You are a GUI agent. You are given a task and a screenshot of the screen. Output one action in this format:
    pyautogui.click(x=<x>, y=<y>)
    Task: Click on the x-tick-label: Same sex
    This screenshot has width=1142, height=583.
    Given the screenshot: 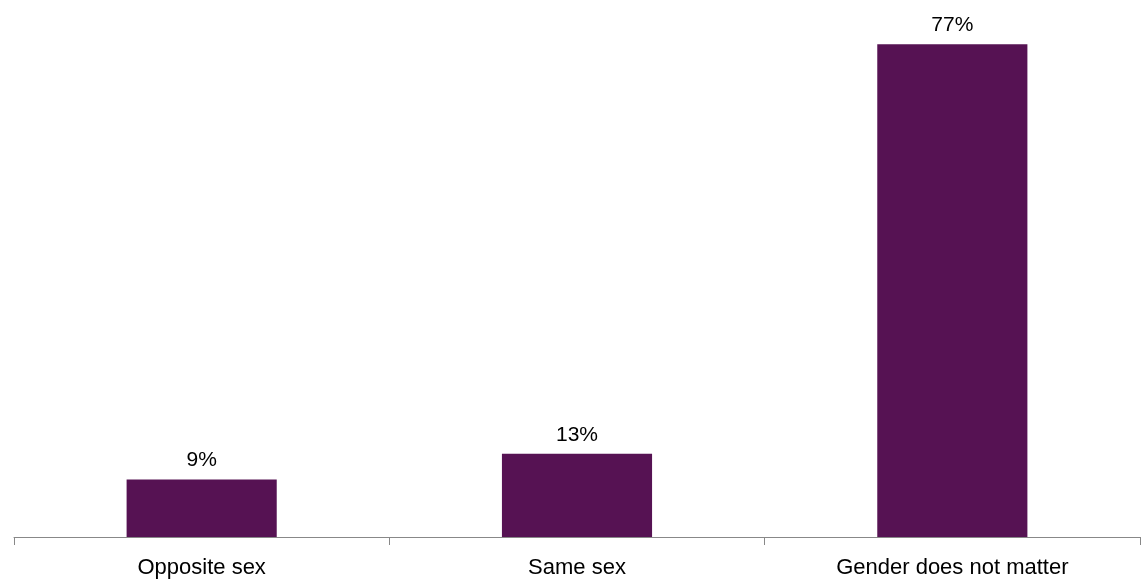 What is the action you would take?
    pyautogui.click(x=577, y=566)
    